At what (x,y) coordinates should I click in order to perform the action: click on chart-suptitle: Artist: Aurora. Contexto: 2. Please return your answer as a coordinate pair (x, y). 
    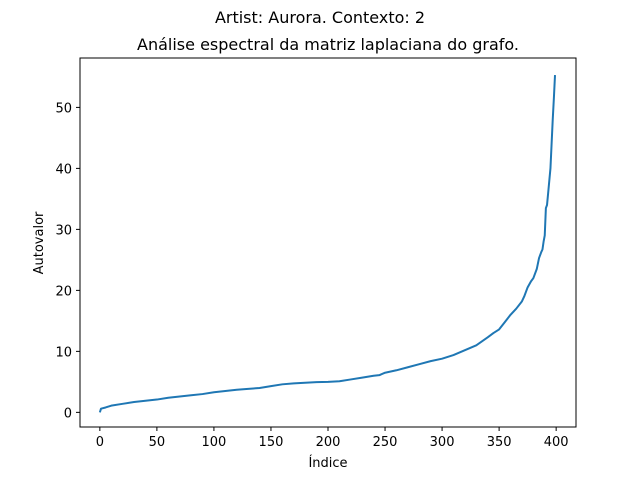
    Looking at the image, I should click on (320, 17).